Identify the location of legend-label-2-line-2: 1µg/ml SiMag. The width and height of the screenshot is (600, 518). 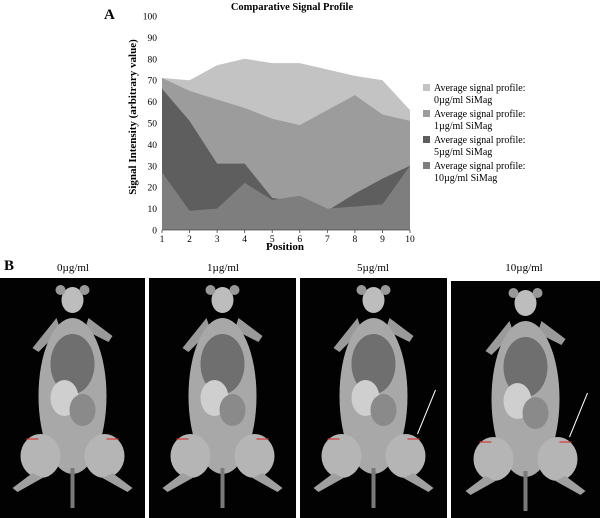
(463, 126).